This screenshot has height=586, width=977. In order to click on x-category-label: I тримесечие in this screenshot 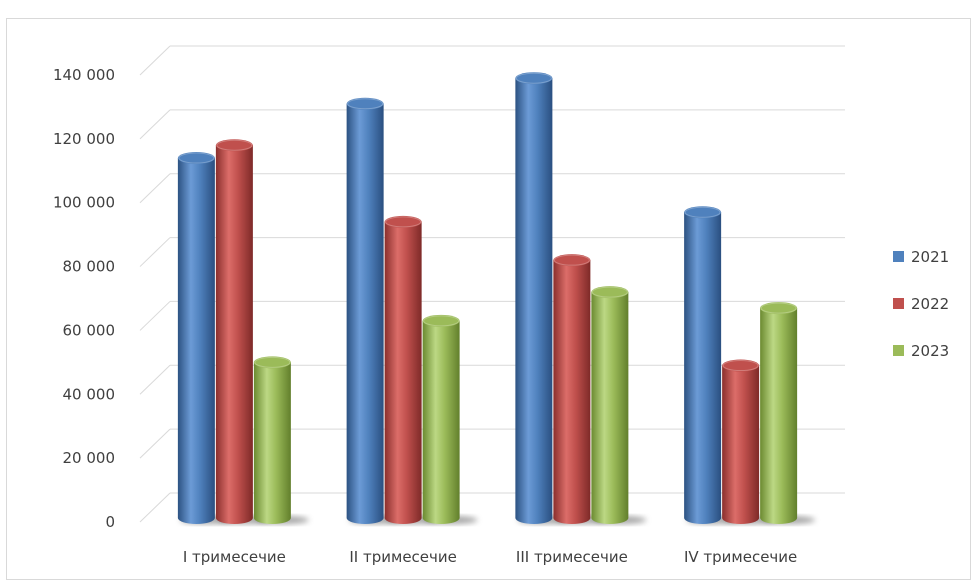, I will do `click(234, 557)`.